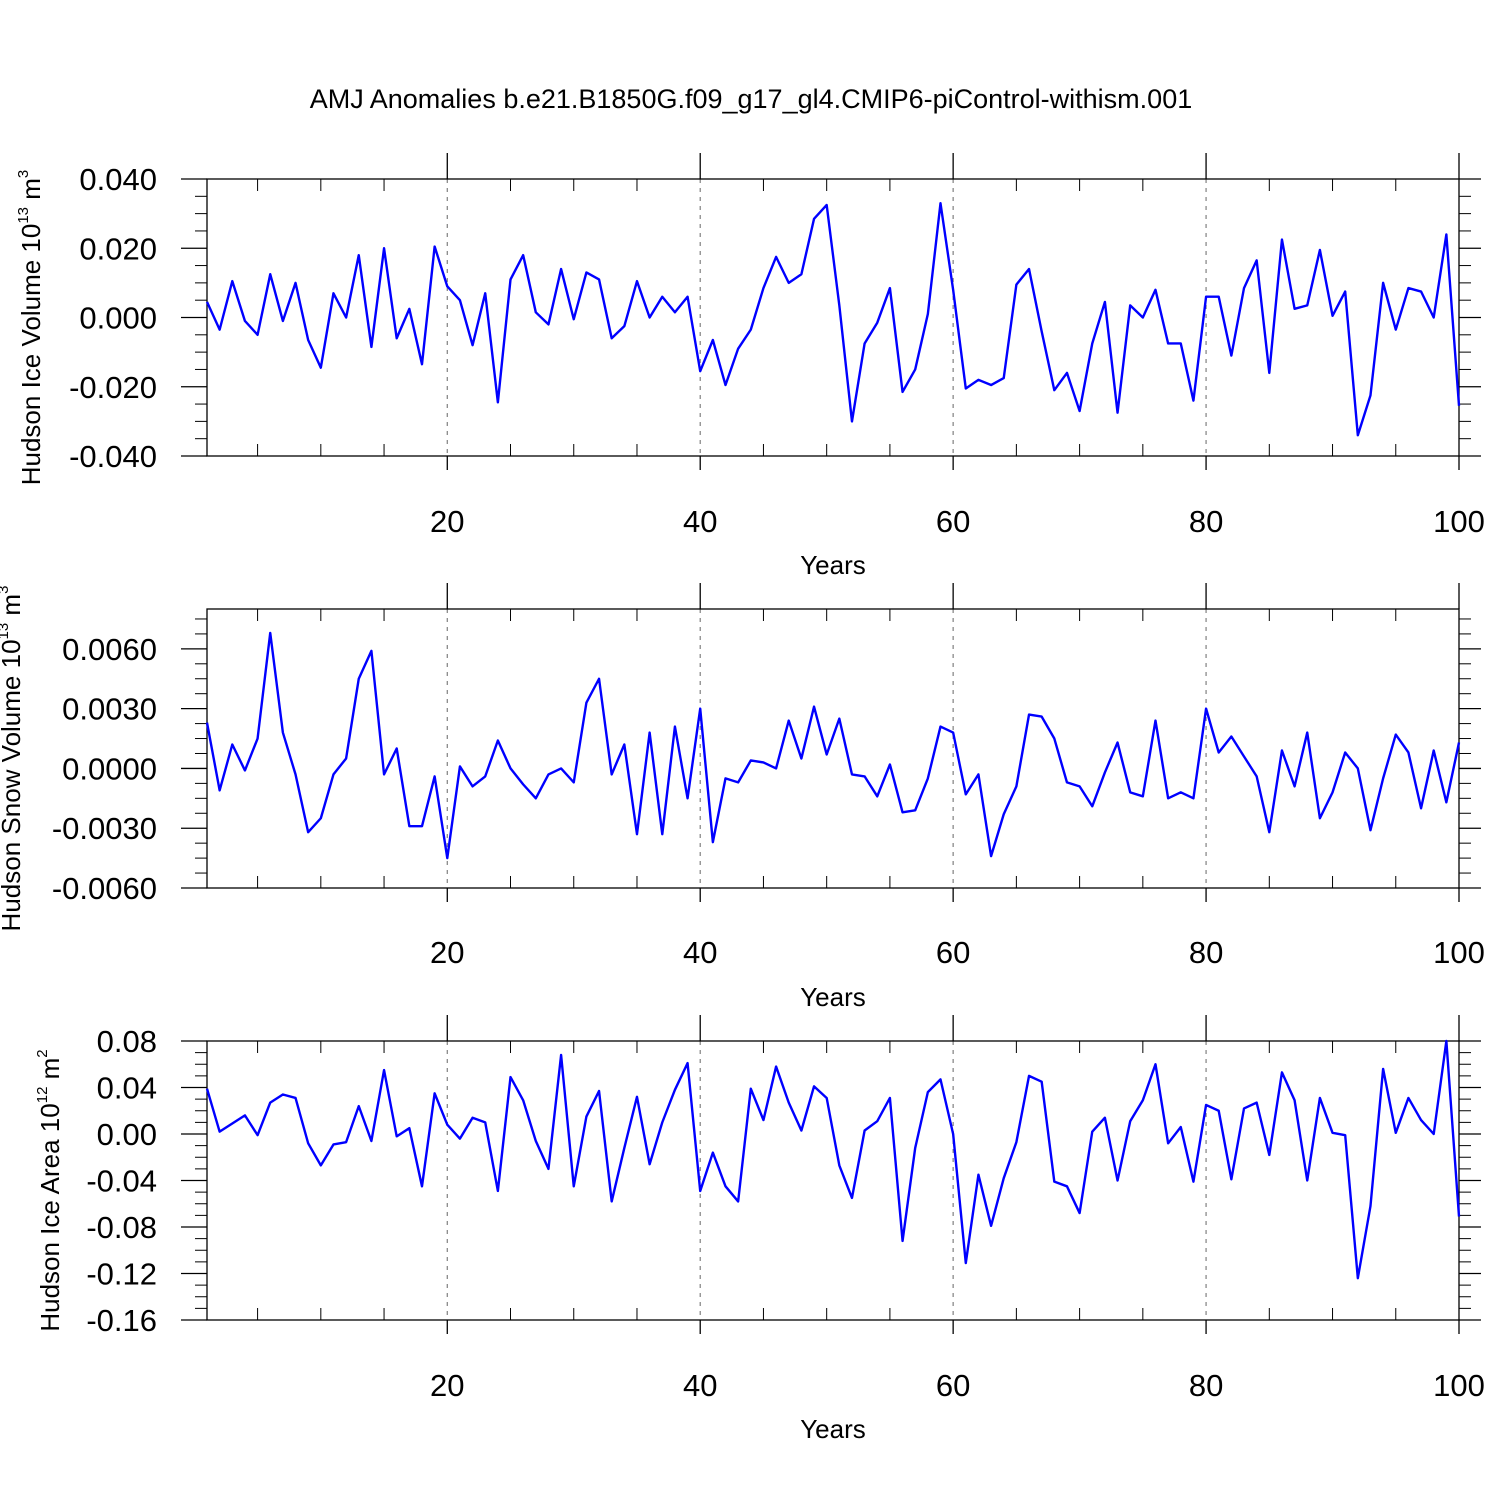 The width and height of the screenshot is (1500, 1500). Describe the element at coordinates (127, 1134) in the screenshot. I see `y-tick-label: 0.00` at that location.